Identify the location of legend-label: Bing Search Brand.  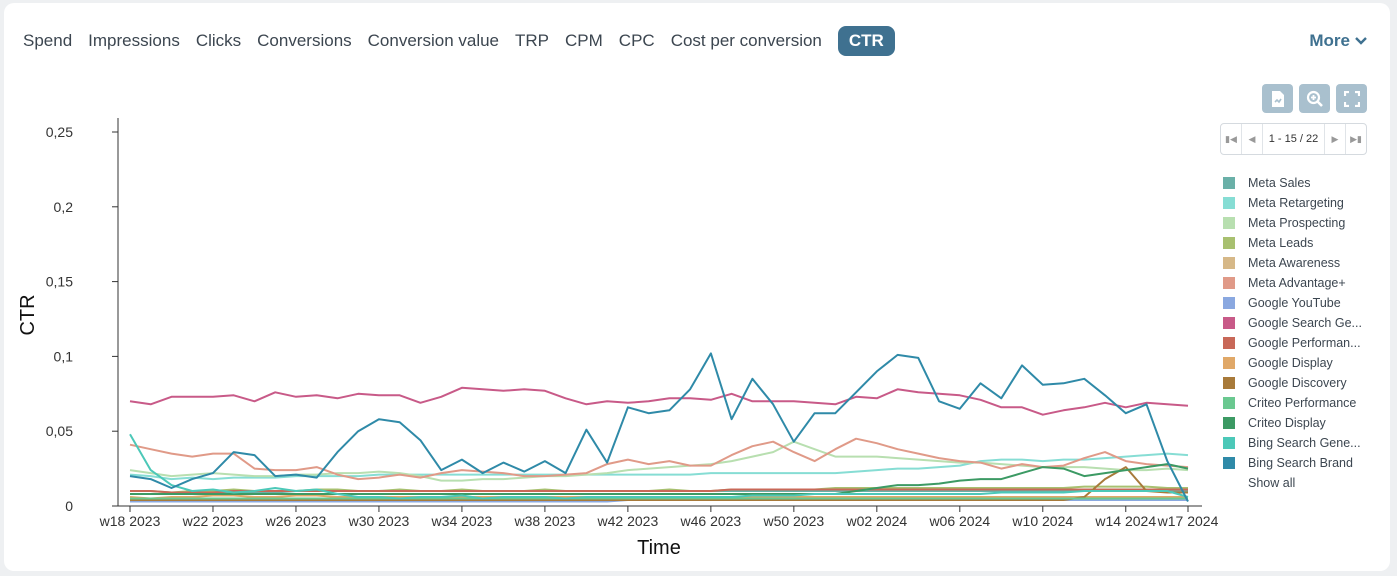
(1300, 463).